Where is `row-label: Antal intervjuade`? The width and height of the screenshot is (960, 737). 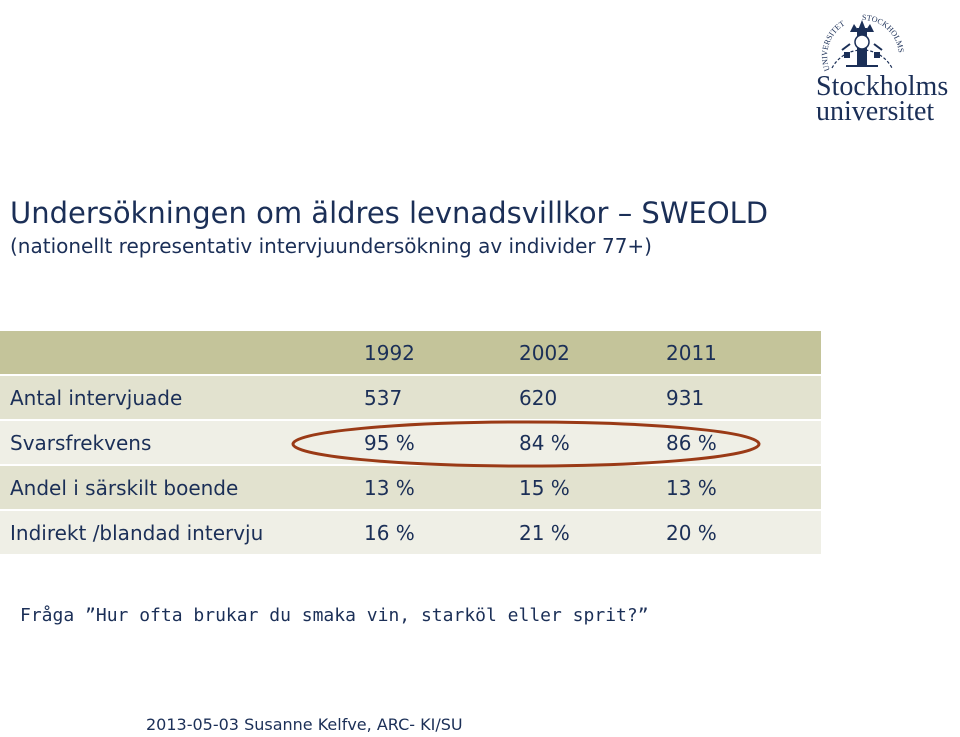
row-label: Antal intervjuade is located at coordinates (177, 398).